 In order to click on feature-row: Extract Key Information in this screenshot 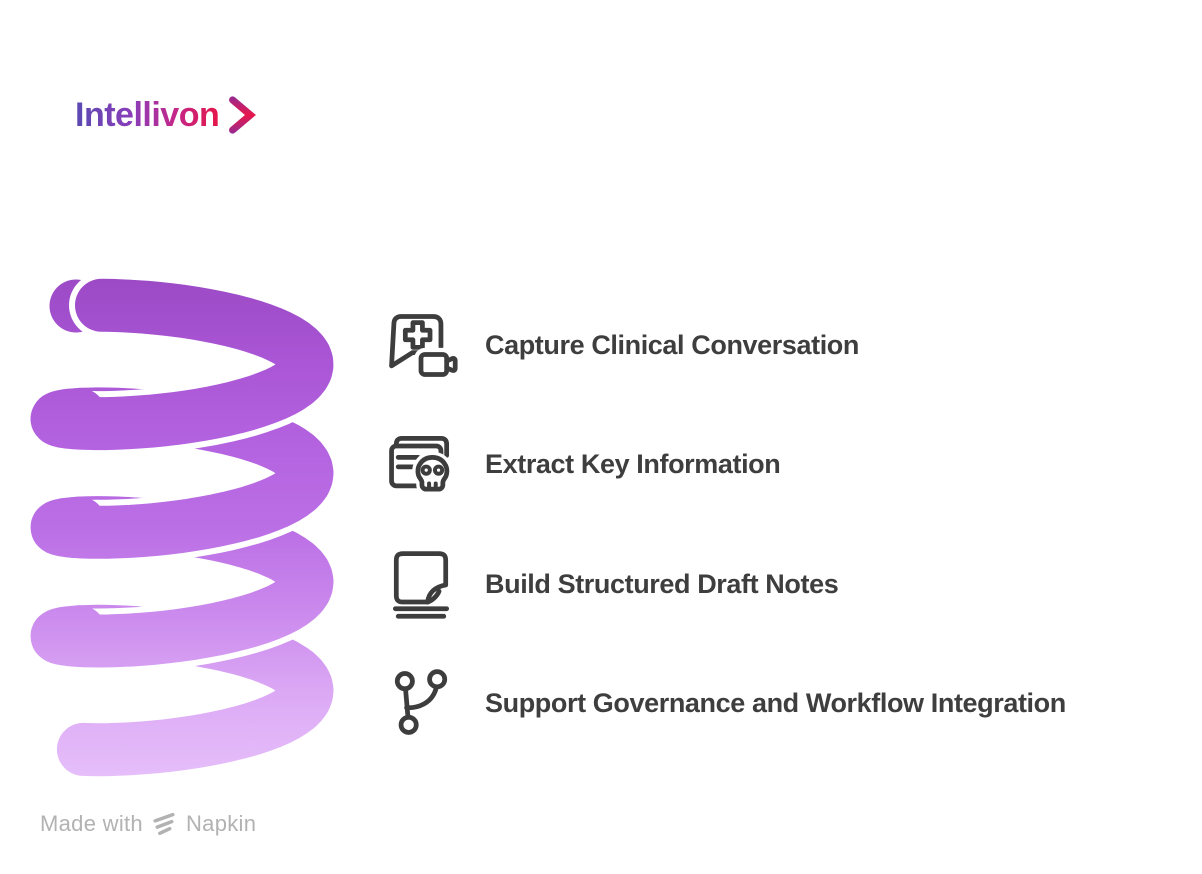, I will do `click(582, 464)`.